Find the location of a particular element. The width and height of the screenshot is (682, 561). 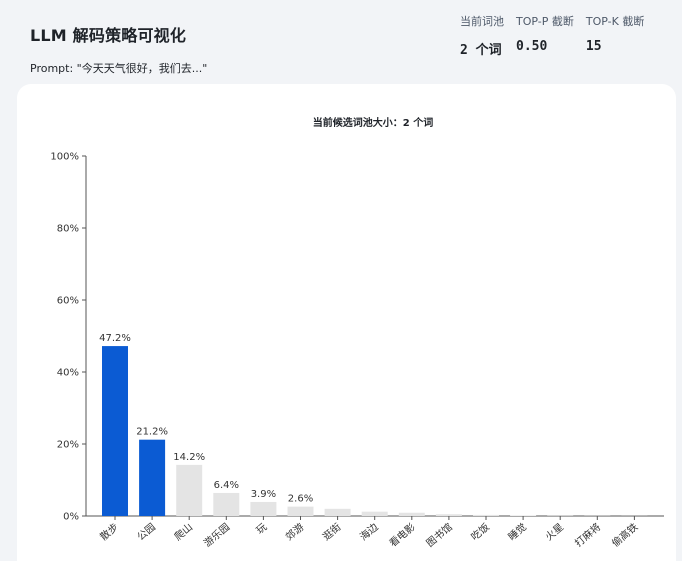

stat-value: 0.50 is located at coordinates (532, 46).